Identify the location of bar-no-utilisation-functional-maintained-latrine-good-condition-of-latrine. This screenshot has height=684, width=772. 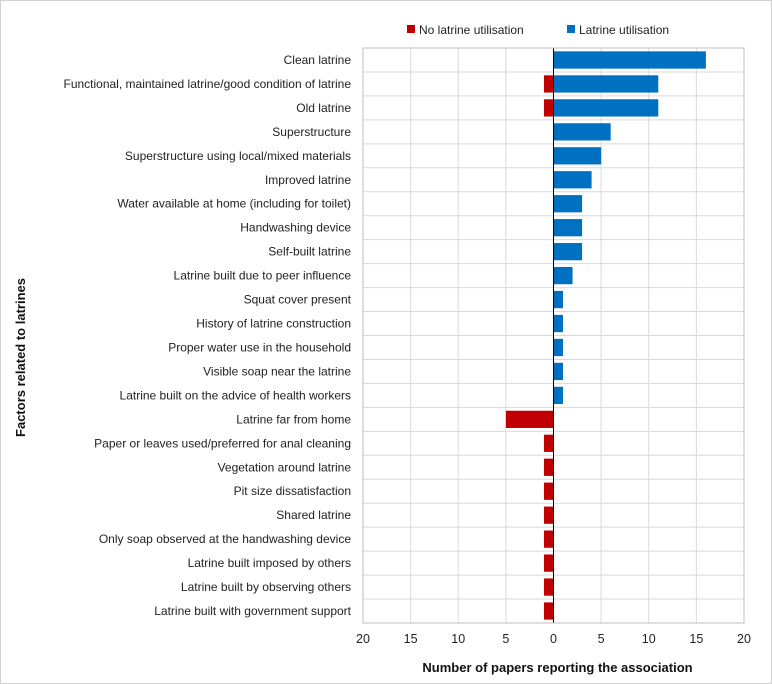
(548, 84).